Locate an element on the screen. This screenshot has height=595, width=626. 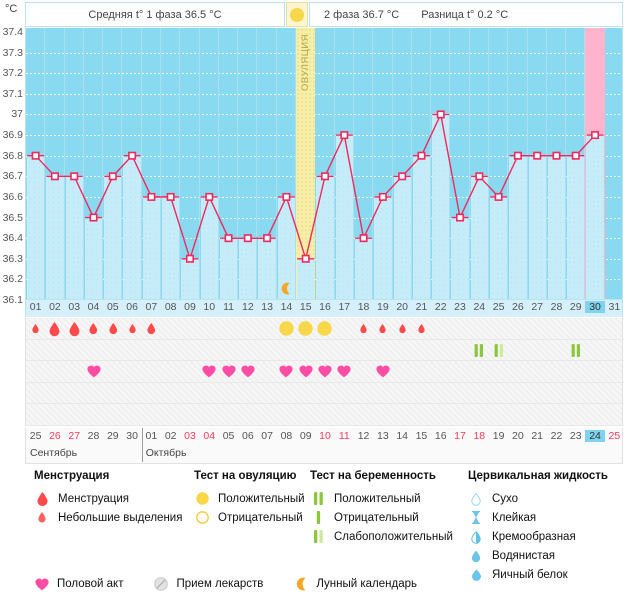
calendar-date: 12 is located at coordinates (363, 436).